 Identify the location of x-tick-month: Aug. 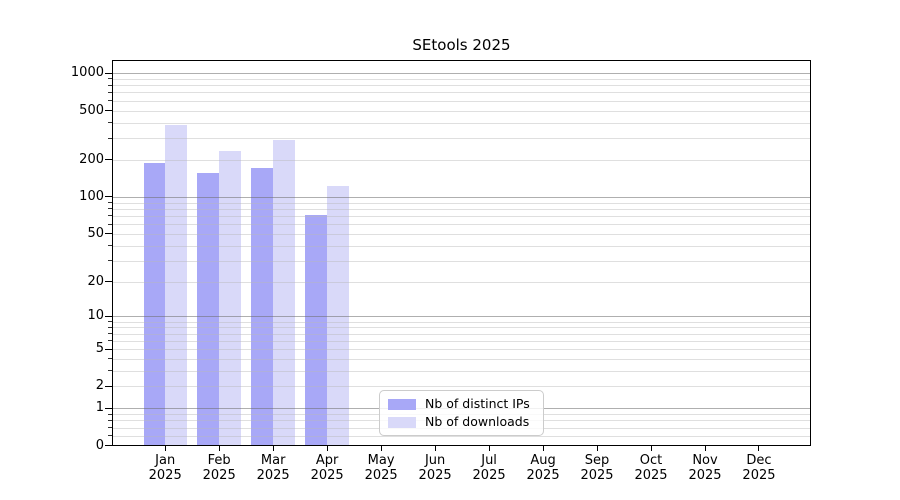
(543, 460).